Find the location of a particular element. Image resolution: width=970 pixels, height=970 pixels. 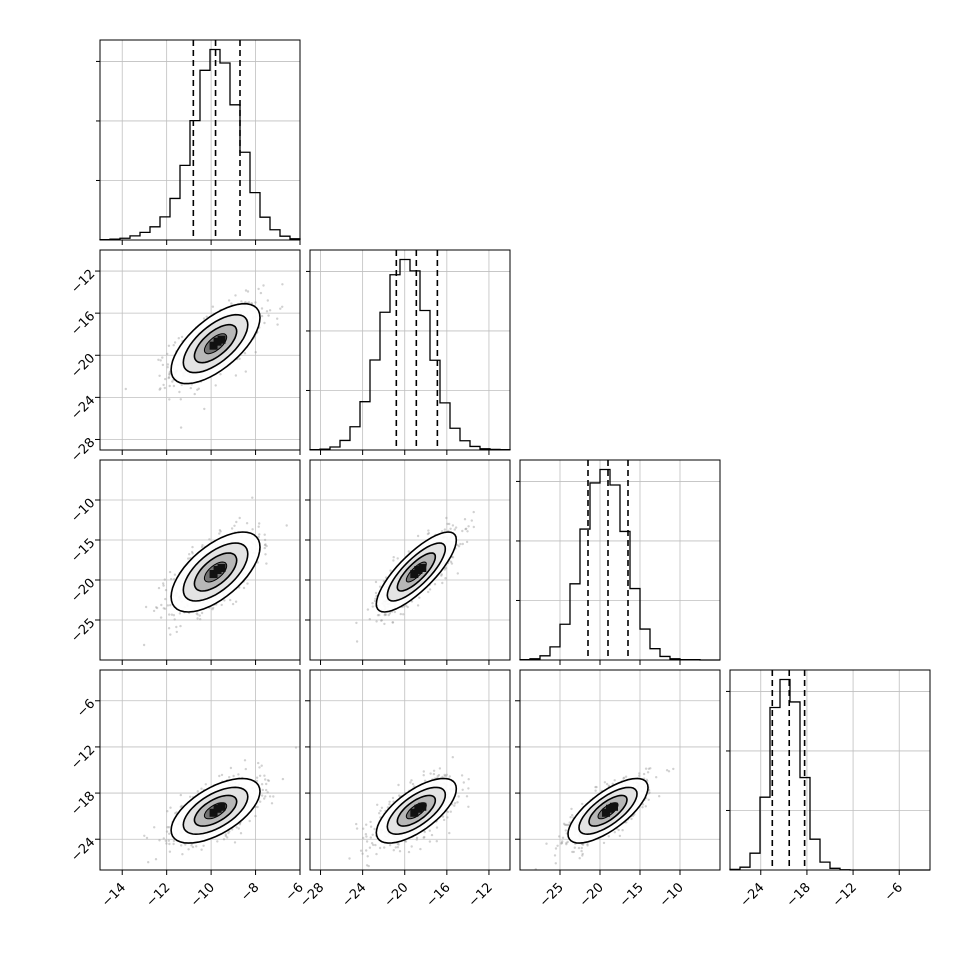

x-tick-label: −24 is located at coordinates (753, 895).